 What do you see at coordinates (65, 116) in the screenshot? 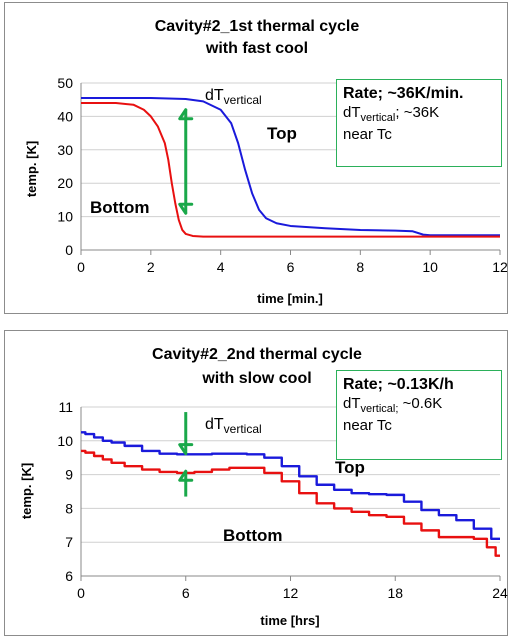
I see `y-tick-label: 40` at bounding box center [65, 116].